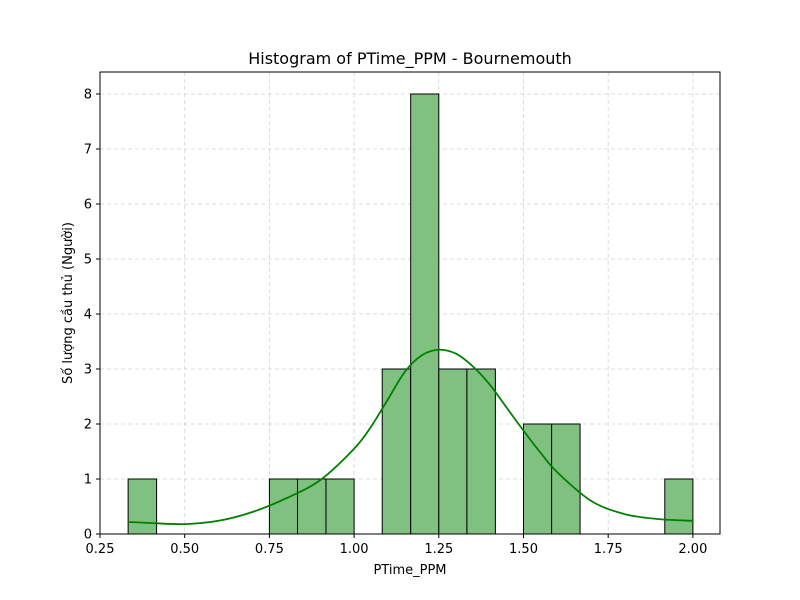 Image resolution: width=800 pixels, height=600 pixels. Describe the element at coordinates (523, 549) in the screenshot. I see `x-tick-label: 1.50` at that location.